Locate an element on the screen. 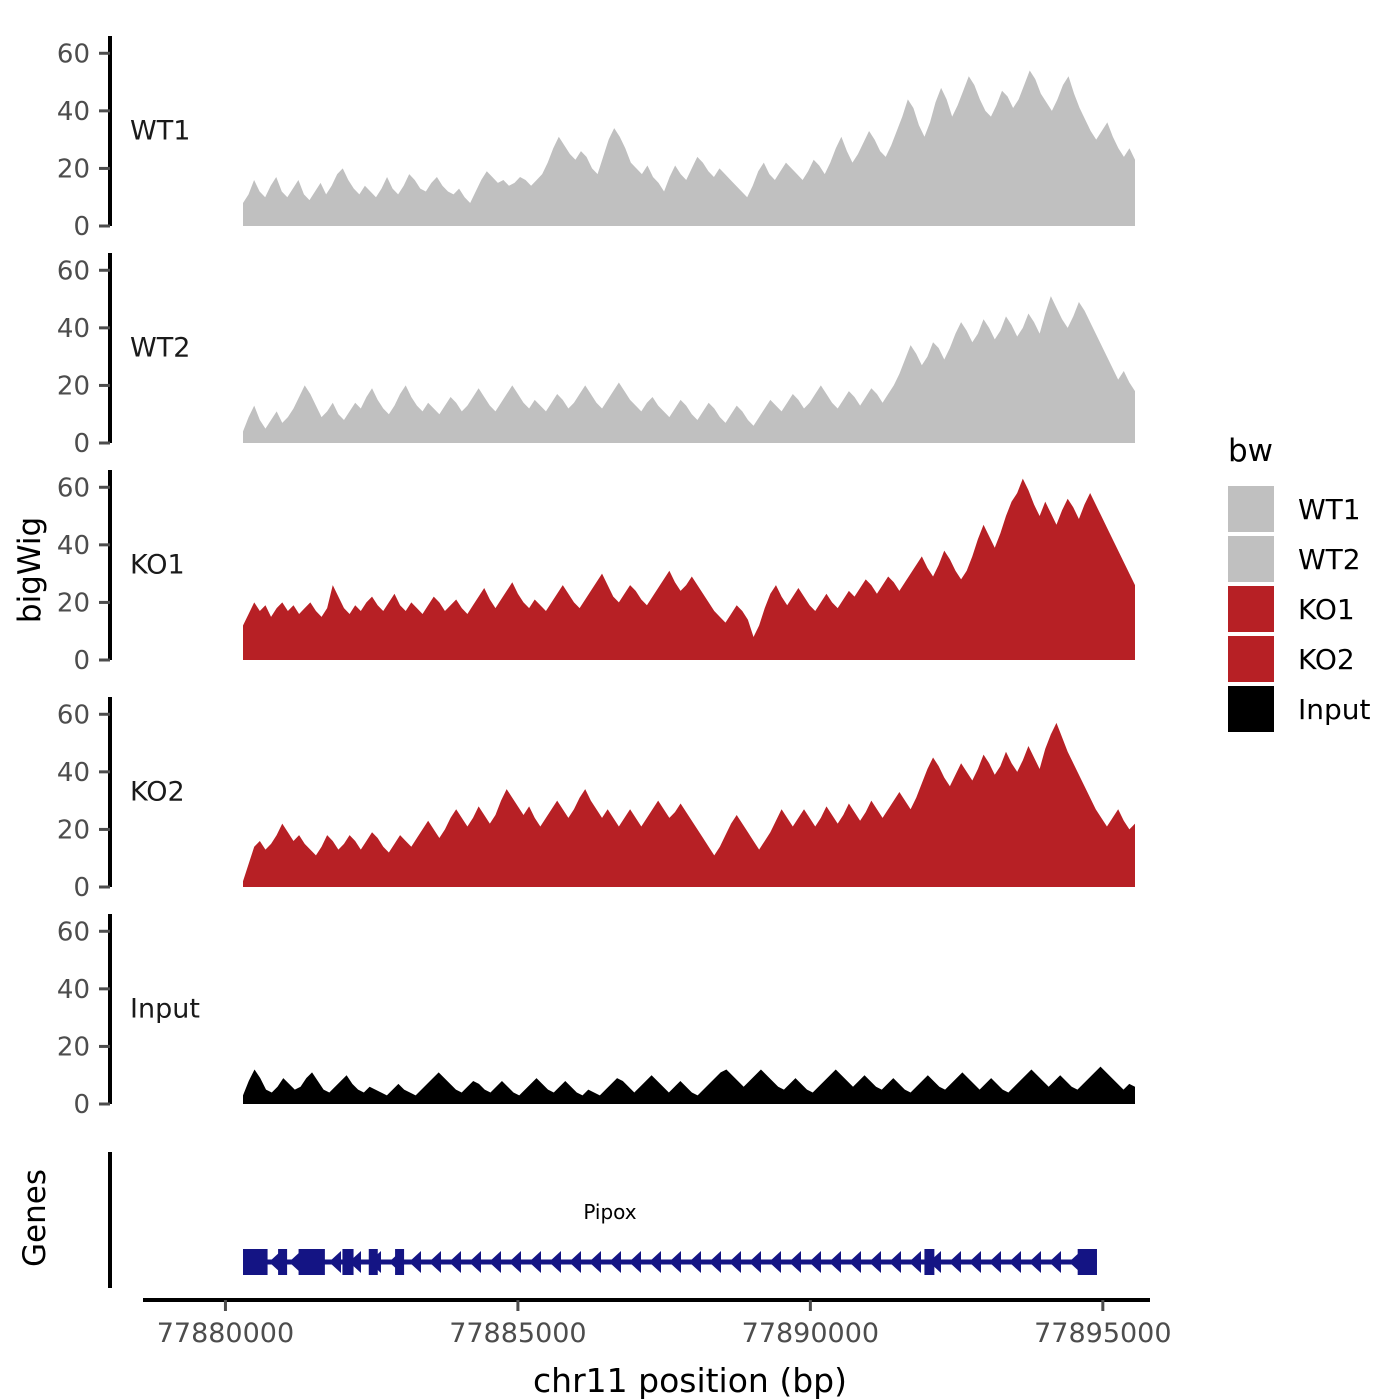  y-tick-label-ko2-60: 60 is located at coordinates (73, 715).